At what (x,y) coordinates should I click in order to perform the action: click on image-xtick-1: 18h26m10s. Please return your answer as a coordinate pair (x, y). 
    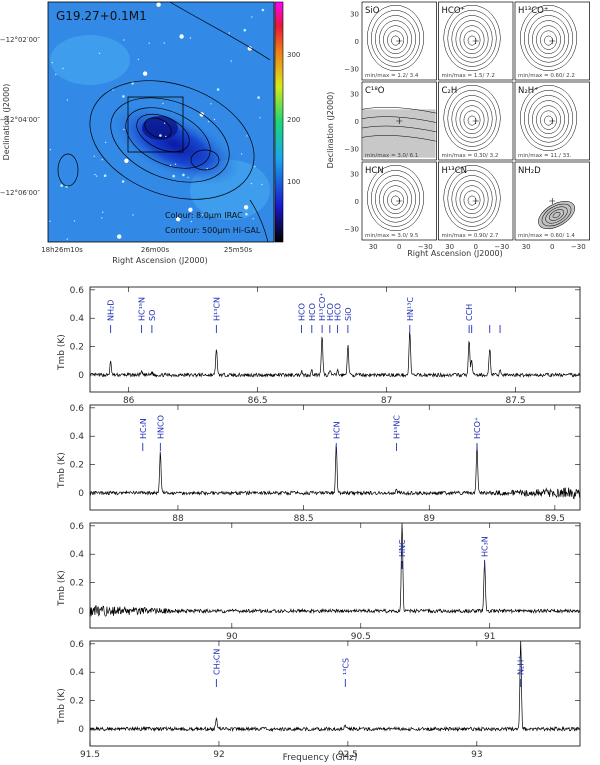
    Looking at the image, I should click on (62, 250).